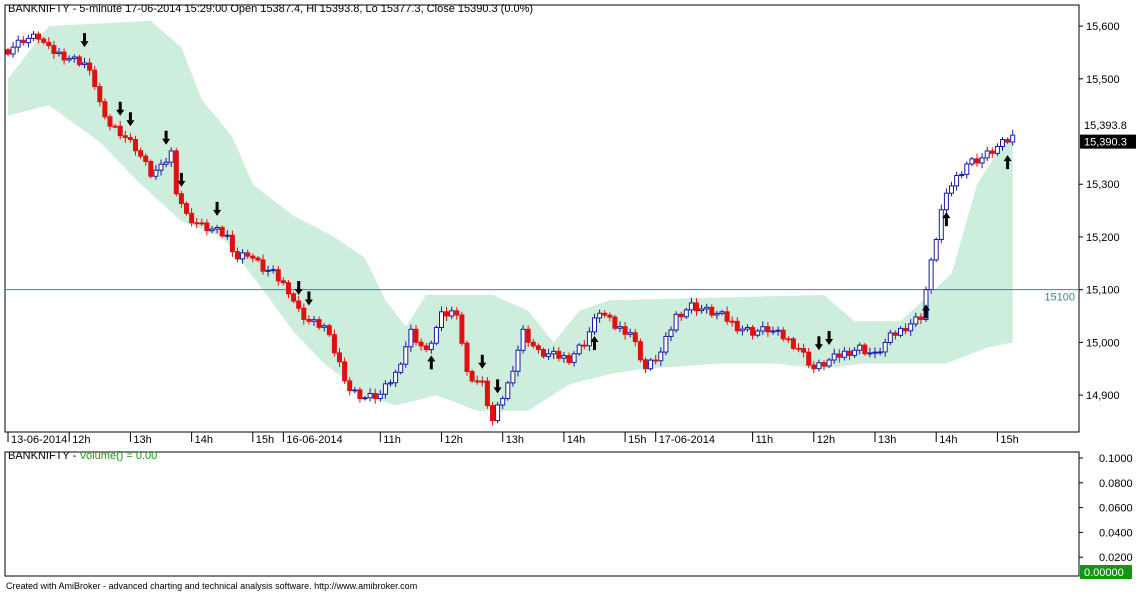 The height and width of the screenshot is (593, 1140). What do you see at coordinates (39, 440) in the screenshot?
I see `time-tick-label: 13-06-2014` at bounding box center [39, 440].